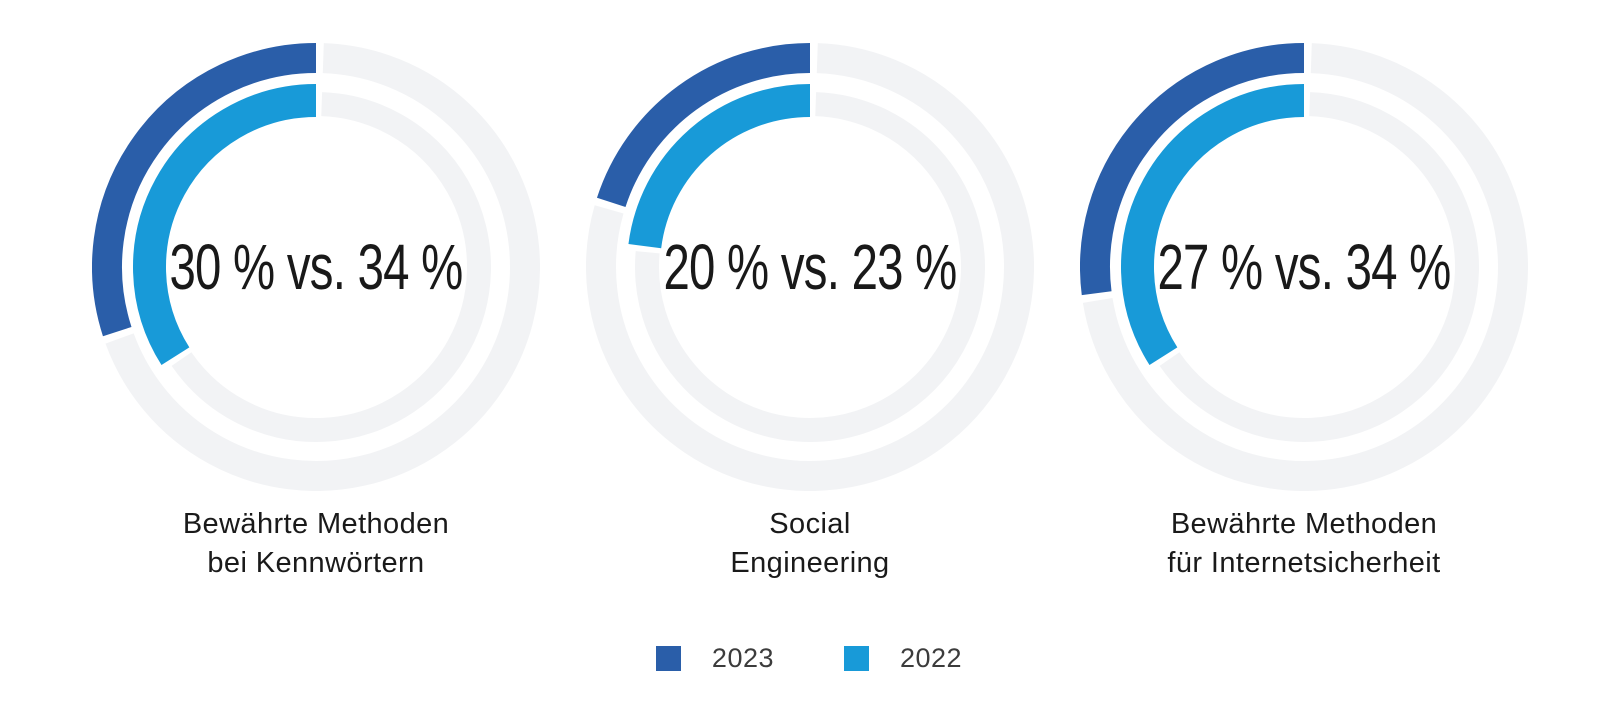  What do you see at coordinates (856, 658) in the screenshot?
I see `legend-swatch-2022-icon` at bounding box center [856, 658].